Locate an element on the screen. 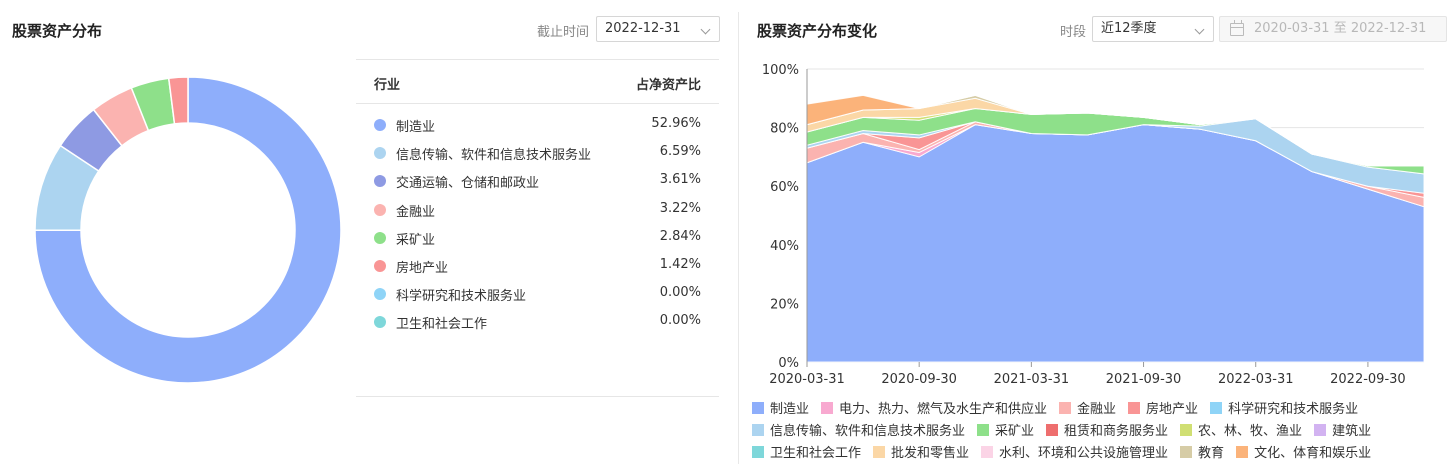  legend-item: 制造业 is located at coordinates (780, 407).